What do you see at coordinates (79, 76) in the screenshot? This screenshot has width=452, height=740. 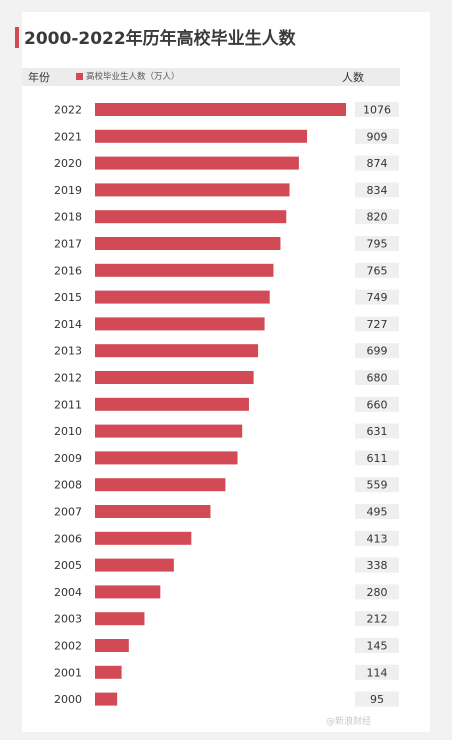 I see `legend-swatch` at bounding box center [79, 76].